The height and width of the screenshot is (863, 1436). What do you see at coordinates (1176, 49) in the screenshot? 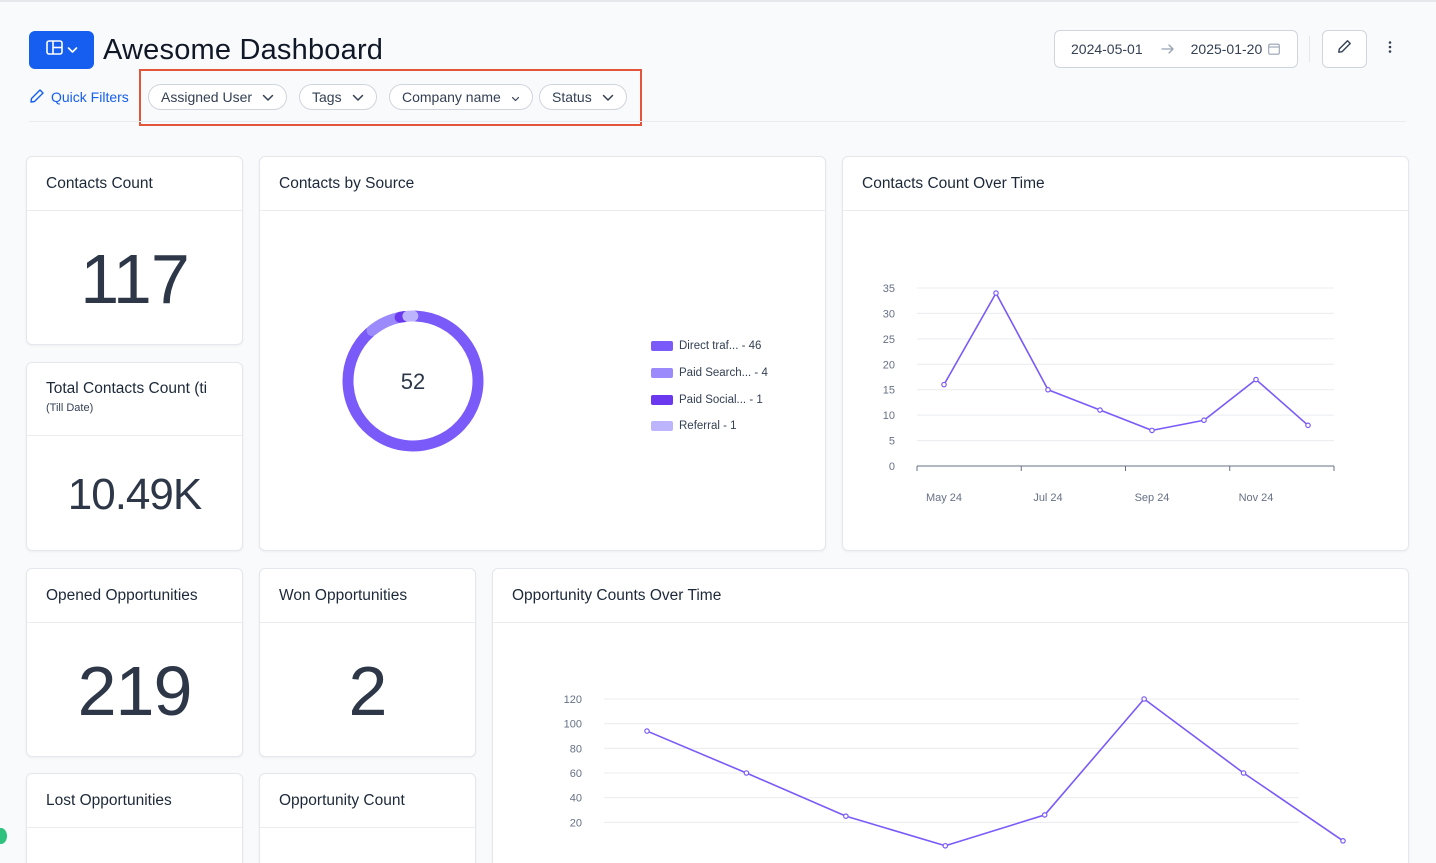
I see `date-range-picker: 2024-05-01 2025-01-20` at bounding box center [1176, 49].